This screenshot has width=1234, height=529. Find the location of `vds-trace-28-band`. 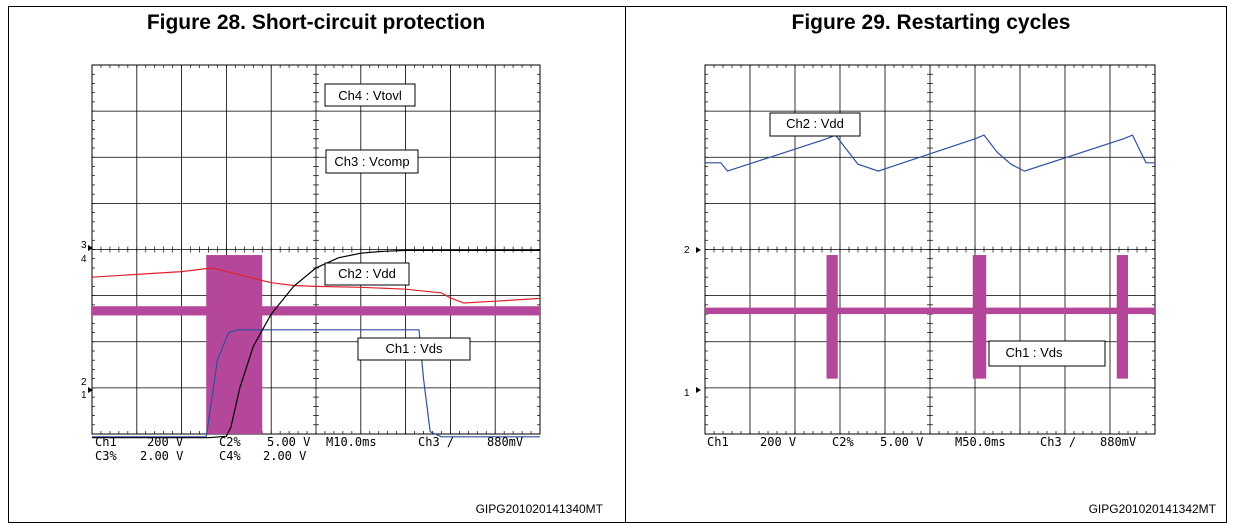

vds-trace-28-band is located at coordinates (316, 311).